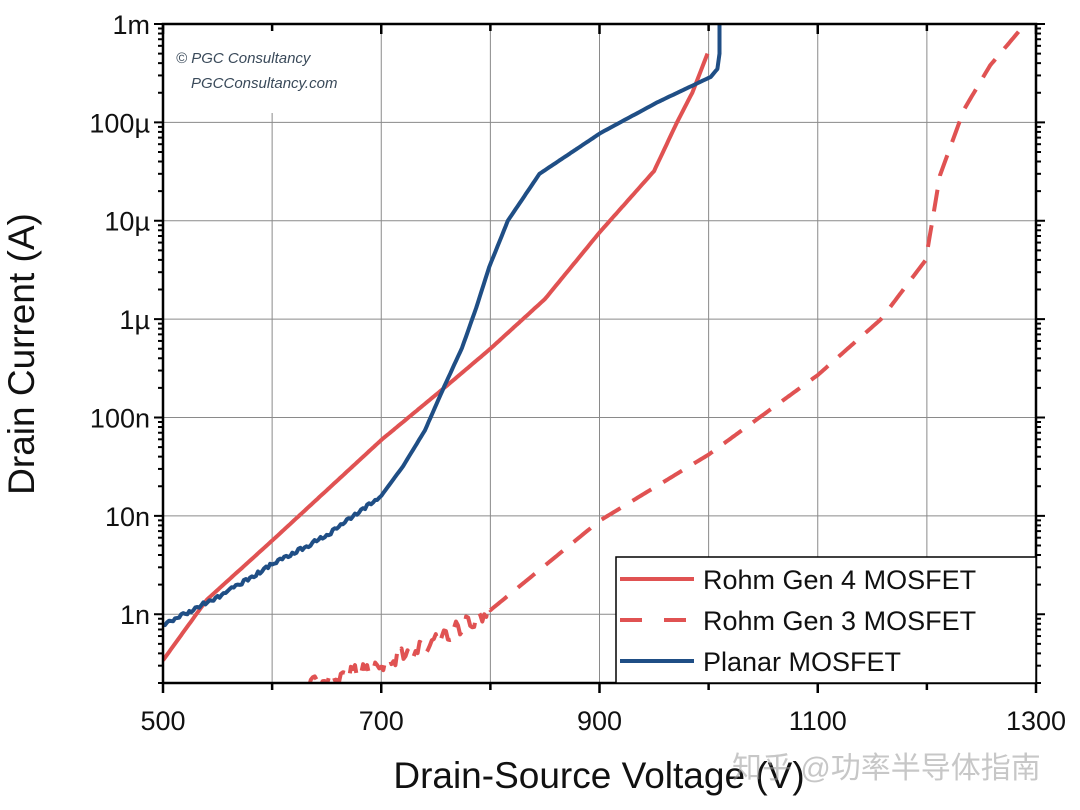 This screenshot has width=1080, height=810. I want to click on x-tick-label: 1100, so click(818, 721).